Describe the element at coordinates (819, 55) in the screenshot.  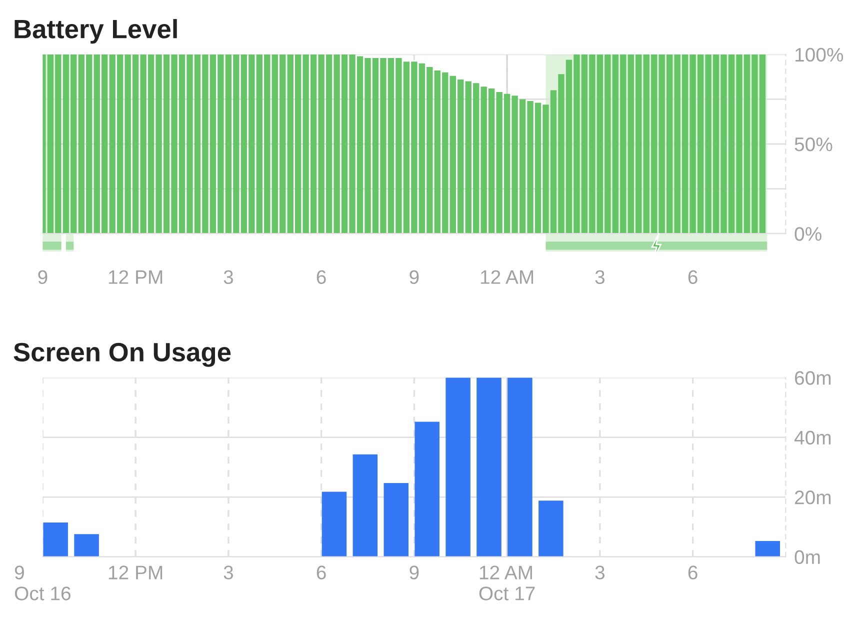
I see `y-tick-label: 100%` at that location.